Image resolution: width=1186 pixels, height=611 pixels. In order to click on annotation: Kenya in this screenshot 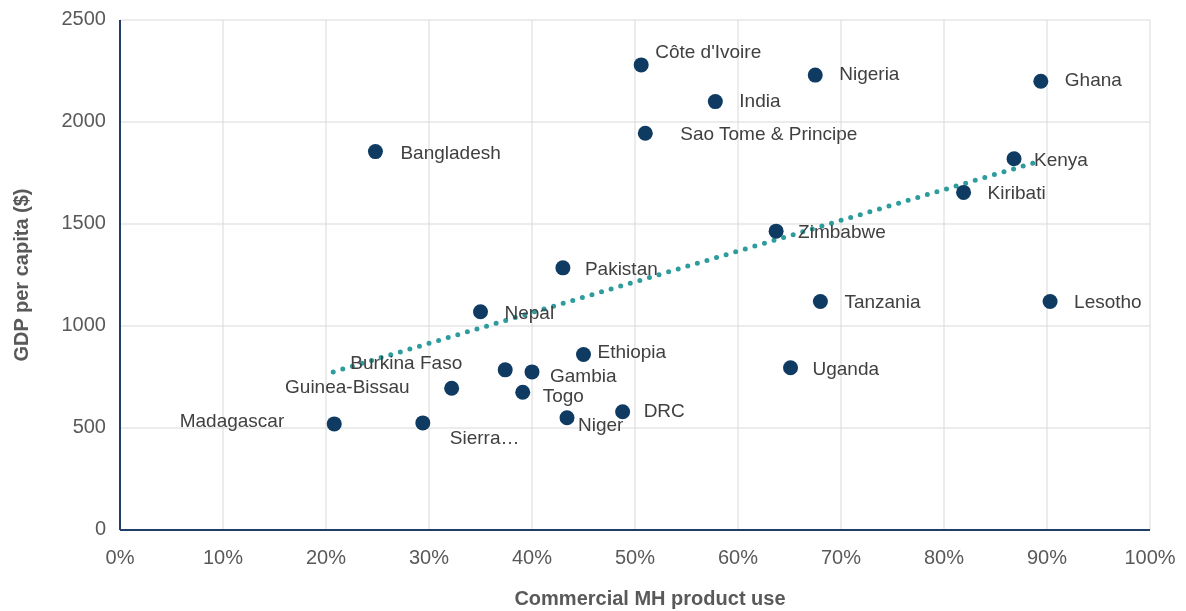, I will do `click(1061, 159)`.